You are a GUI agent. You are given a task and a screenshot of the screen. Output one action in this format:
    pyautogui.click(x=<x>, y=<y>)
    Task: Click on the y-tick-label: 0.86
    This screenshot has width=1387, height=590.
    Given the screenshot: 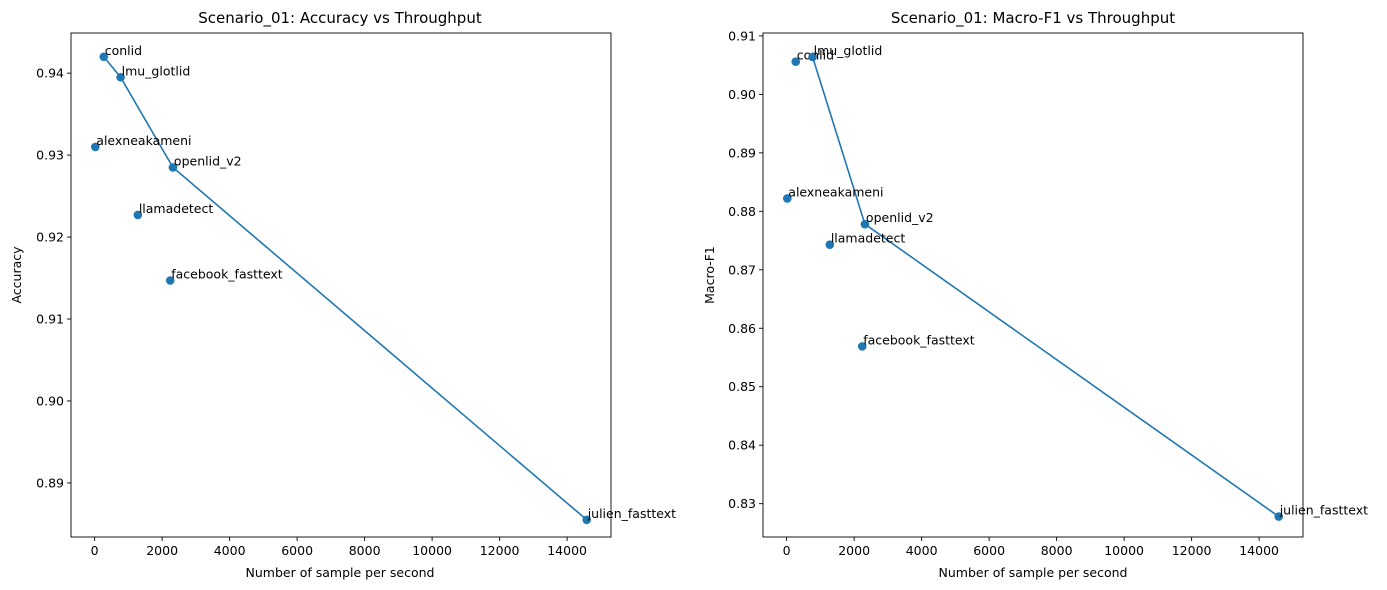 What is the action you would take?
    pyautogui.click(x=742, y=328)
    